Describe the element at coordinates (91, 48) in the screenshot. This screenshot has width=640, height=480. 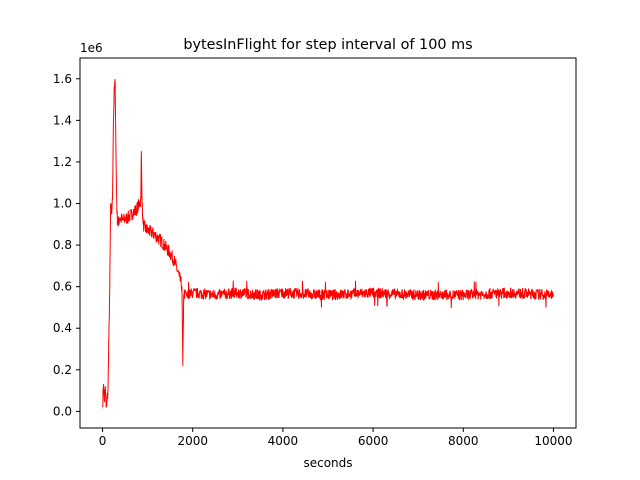
I see `y-offset-label: 1e6` at that location.